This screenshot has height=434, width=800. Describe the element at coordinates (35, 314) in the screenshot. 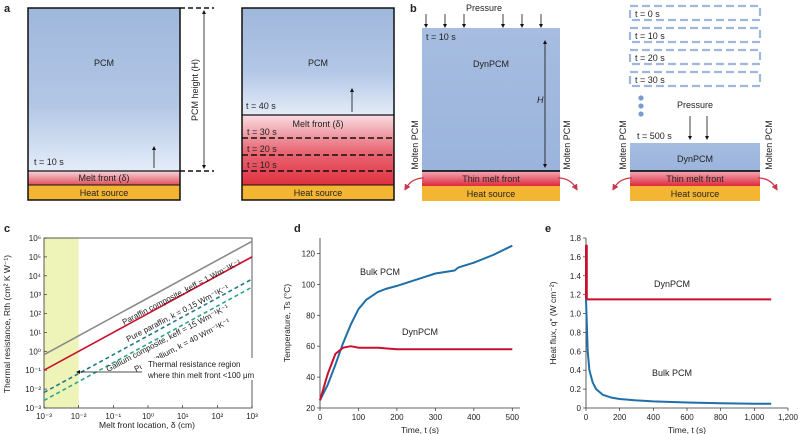

I see `y-tick-label: 10²` at that location.